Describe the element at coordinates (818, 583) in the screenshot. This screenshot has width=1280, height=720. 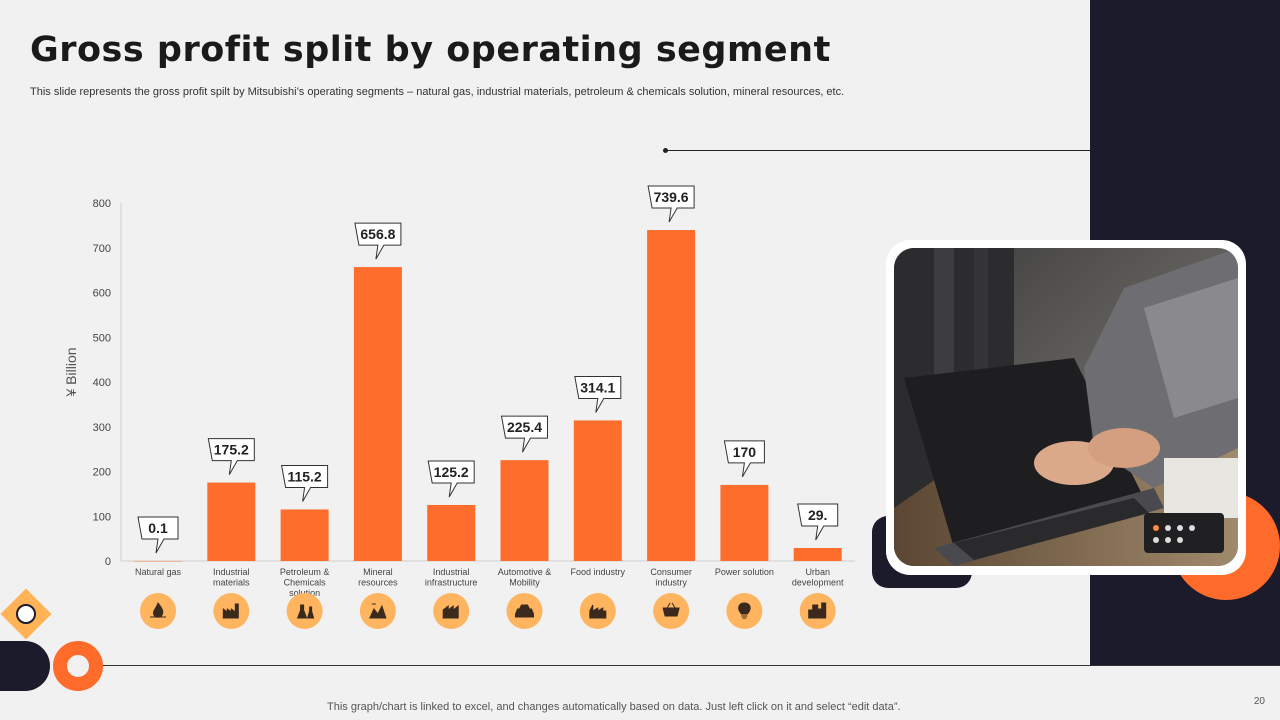
I see `x-tick-label: development` at that location.